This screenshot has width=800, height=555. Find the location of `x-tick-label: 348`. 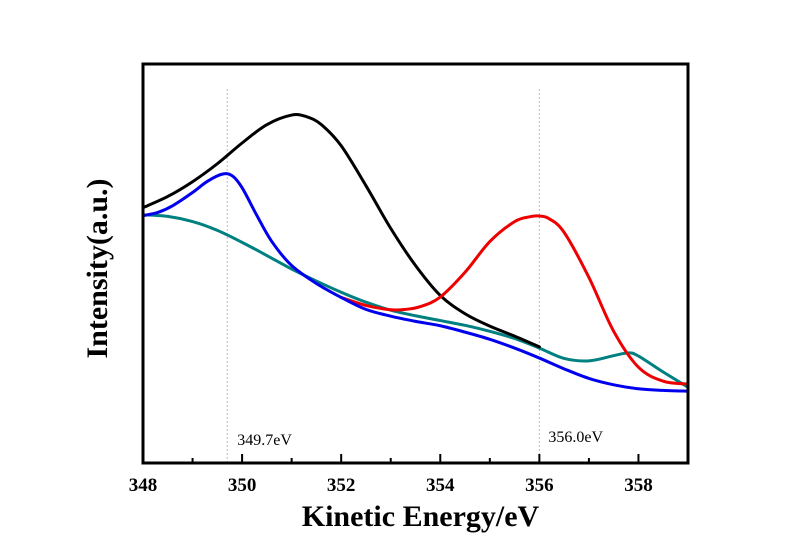

x-tick-label: 348 is located at coordinates (143, 485).